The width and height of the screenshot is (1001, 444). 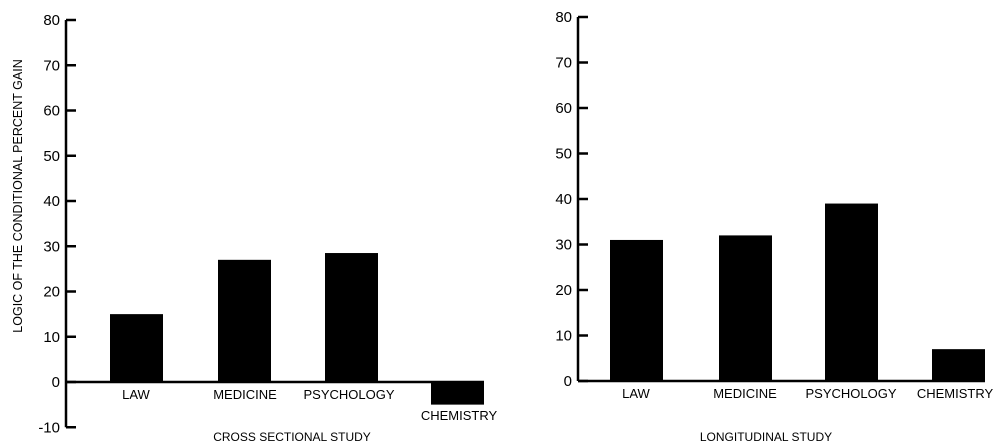 What do you see at coordinates (766, 437) in the screenshot?
I see `x-axis-title: LONGITUDINAL STUDY` at bounding box center [766, 437].